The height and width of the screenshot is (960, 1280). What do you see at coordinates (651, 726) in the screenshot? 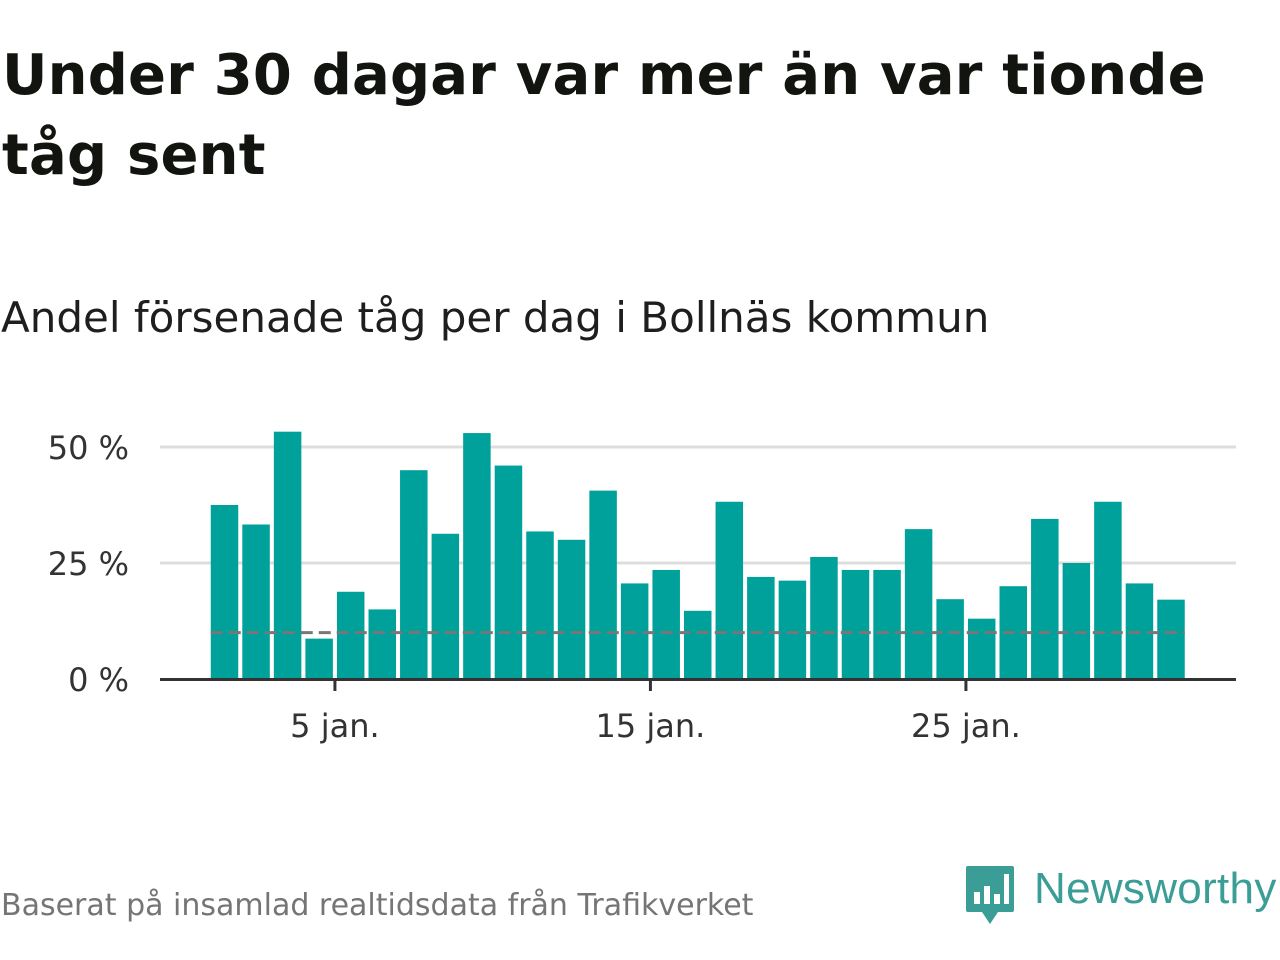
I see `x-tick-label: 15 jan.` at bounding box center [651, 726].